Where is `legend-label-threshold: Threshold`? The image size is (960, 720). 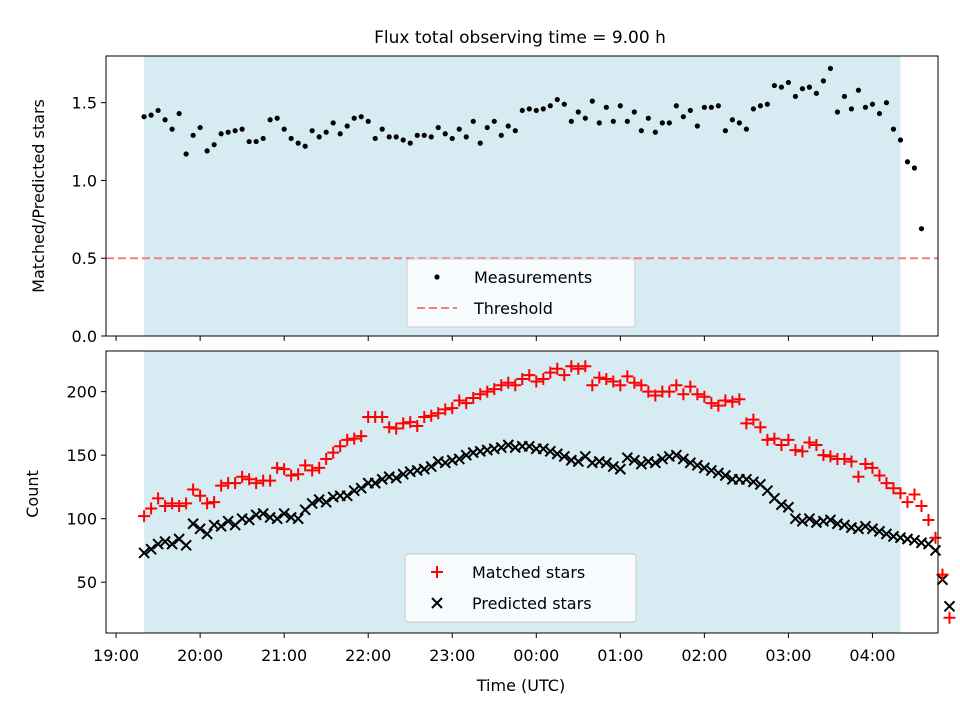 legend-label-threshold: Threshold is located at coordinates (513, 308).